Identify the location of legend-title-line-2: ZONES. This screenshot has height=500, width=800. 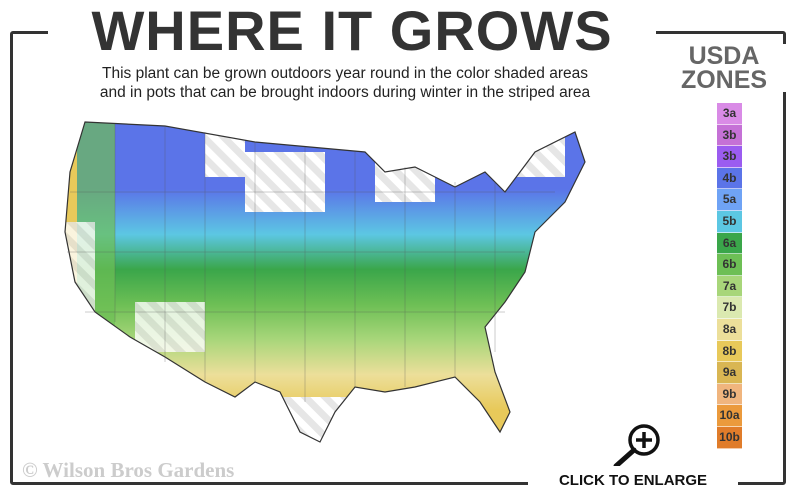
(724, 80).